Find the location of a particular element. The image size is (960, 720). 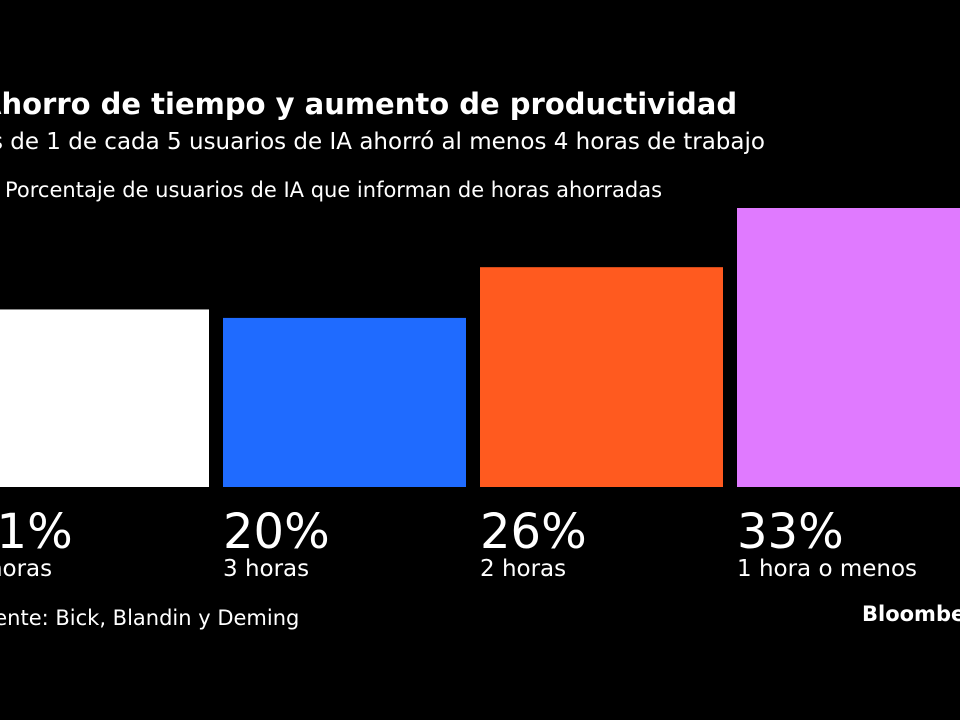

category-label: 3 horas is located at coordinates (266, 569).